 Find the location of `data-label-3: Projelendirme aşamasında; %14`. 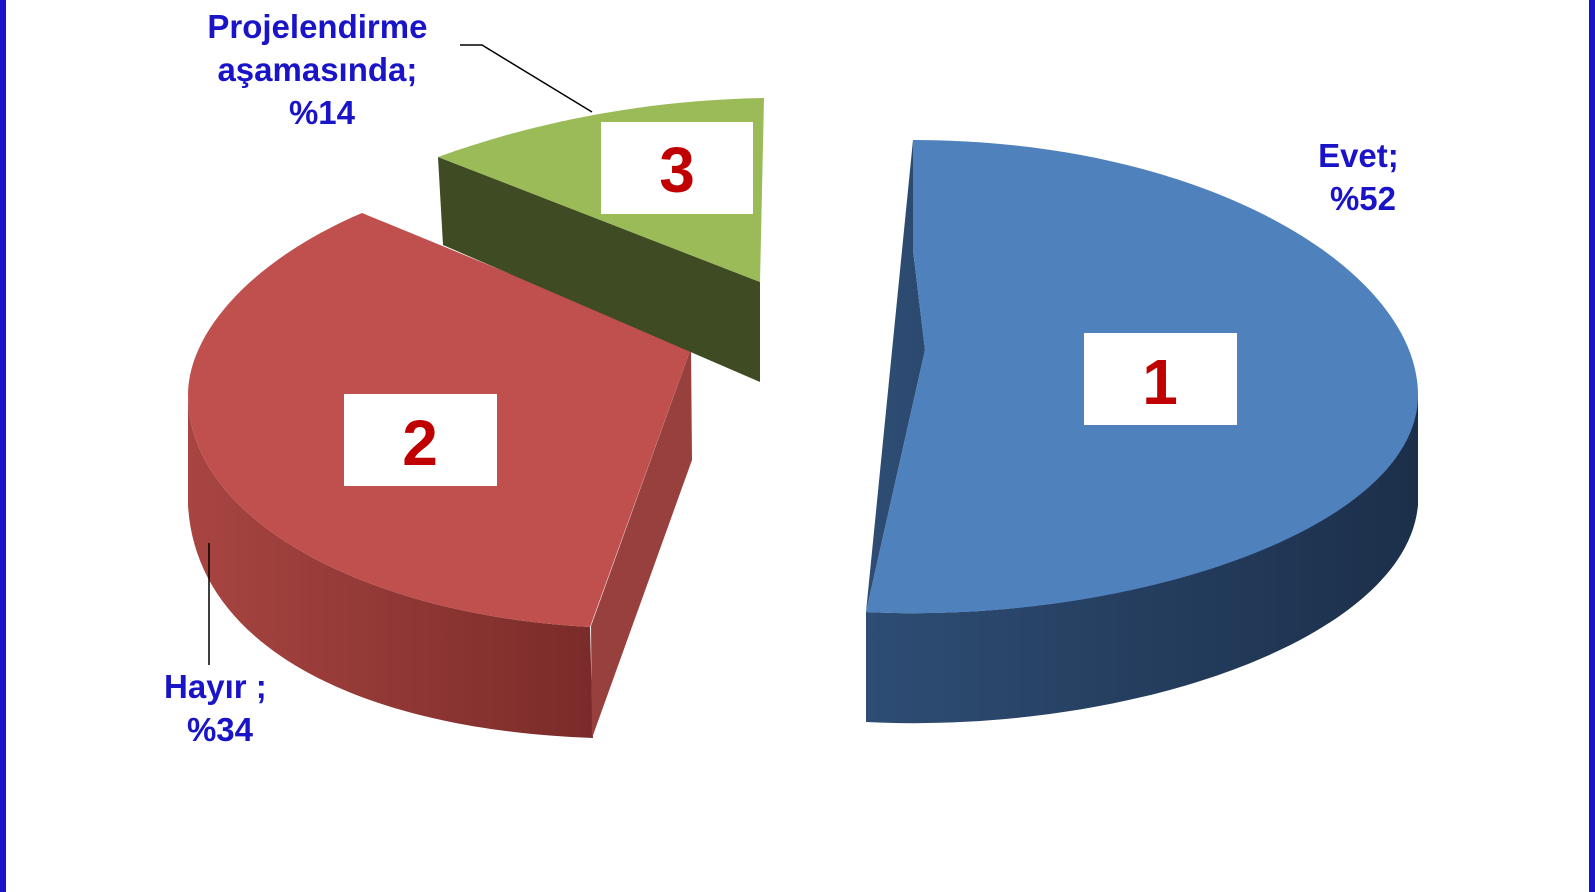

data-label-3: Projelendirme aşamasında; %14 is located at coordinates (321, 69).